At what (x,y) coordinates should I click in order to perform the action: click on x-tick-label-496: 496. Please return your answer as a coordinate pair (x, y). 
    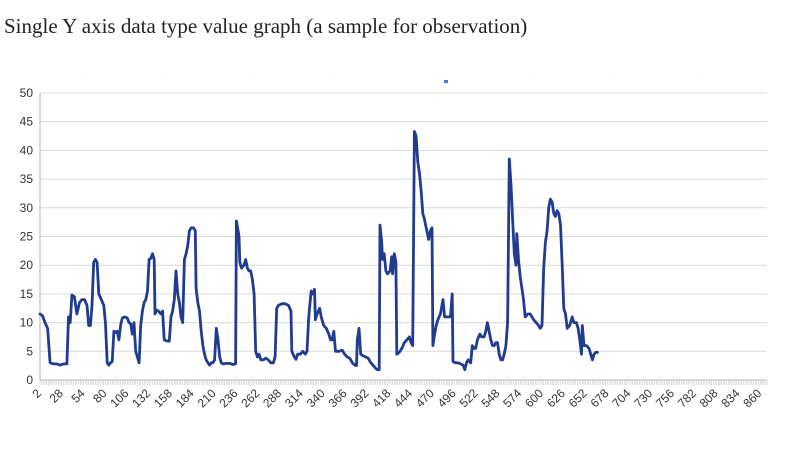
    Looking at the image, I should click on (447, 398).